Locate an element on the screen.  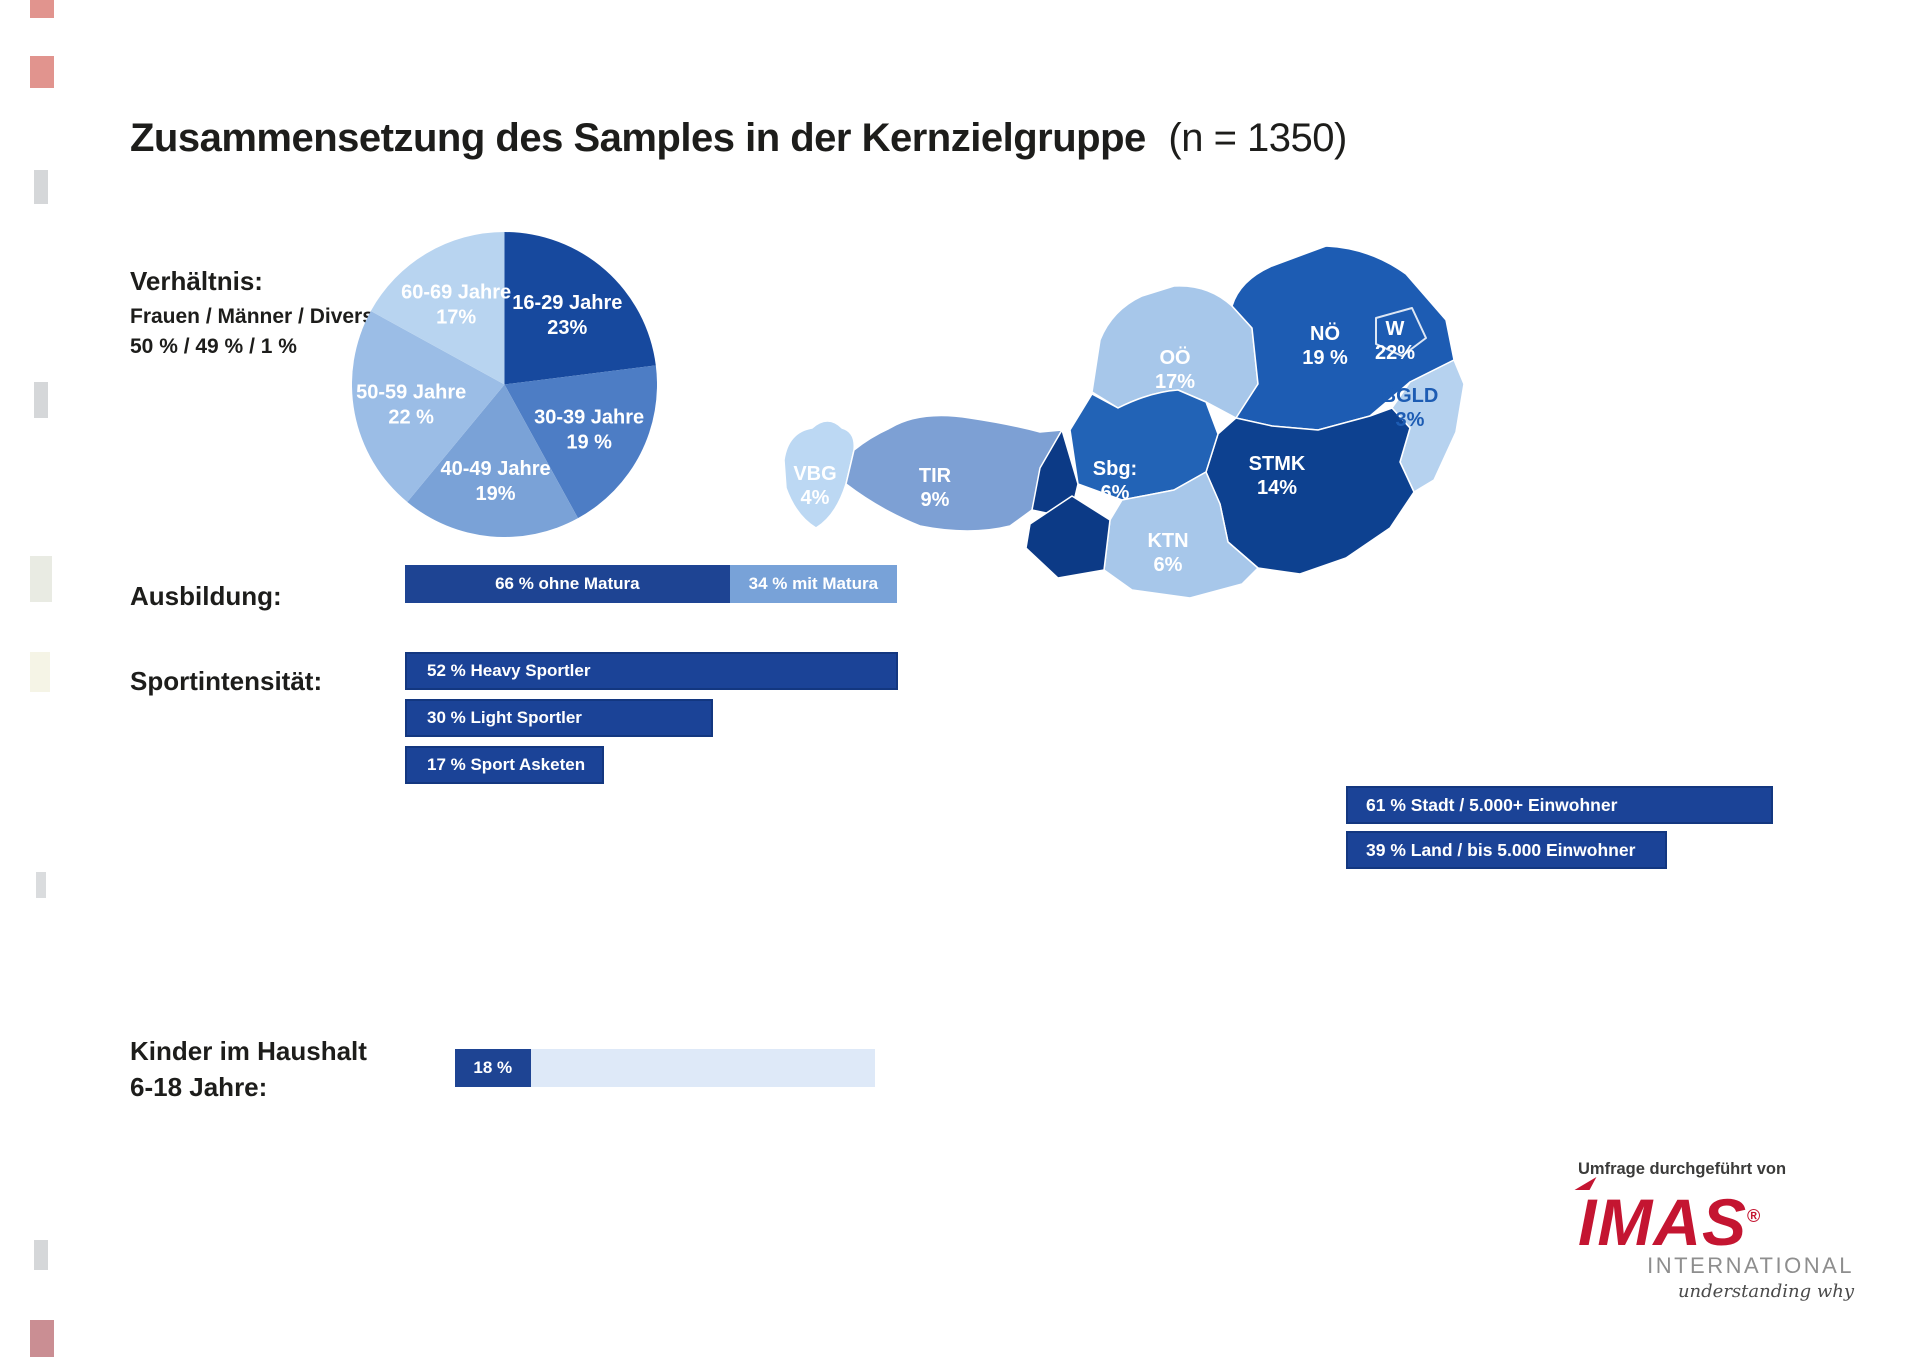
ausbildung-segment-label: 34 % mit Matura is located at coordinates (813, 583).